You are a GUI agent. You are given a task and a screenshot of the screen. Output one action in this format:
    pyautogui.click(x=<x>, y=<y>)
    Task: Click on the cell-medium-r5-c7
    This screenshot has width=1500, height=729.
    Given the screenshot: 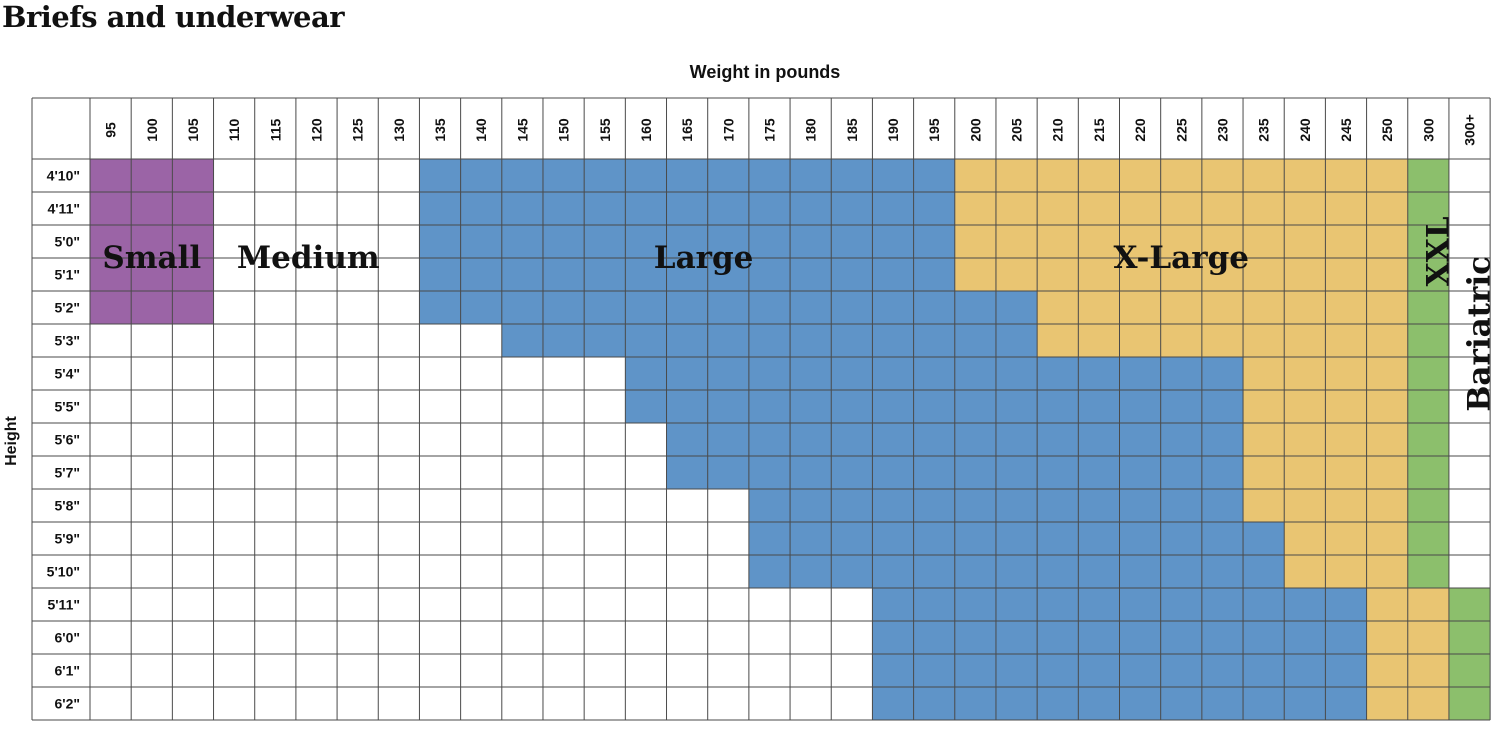 What is the action you would take?
    pyautogui.click(x=399, y=340)
    